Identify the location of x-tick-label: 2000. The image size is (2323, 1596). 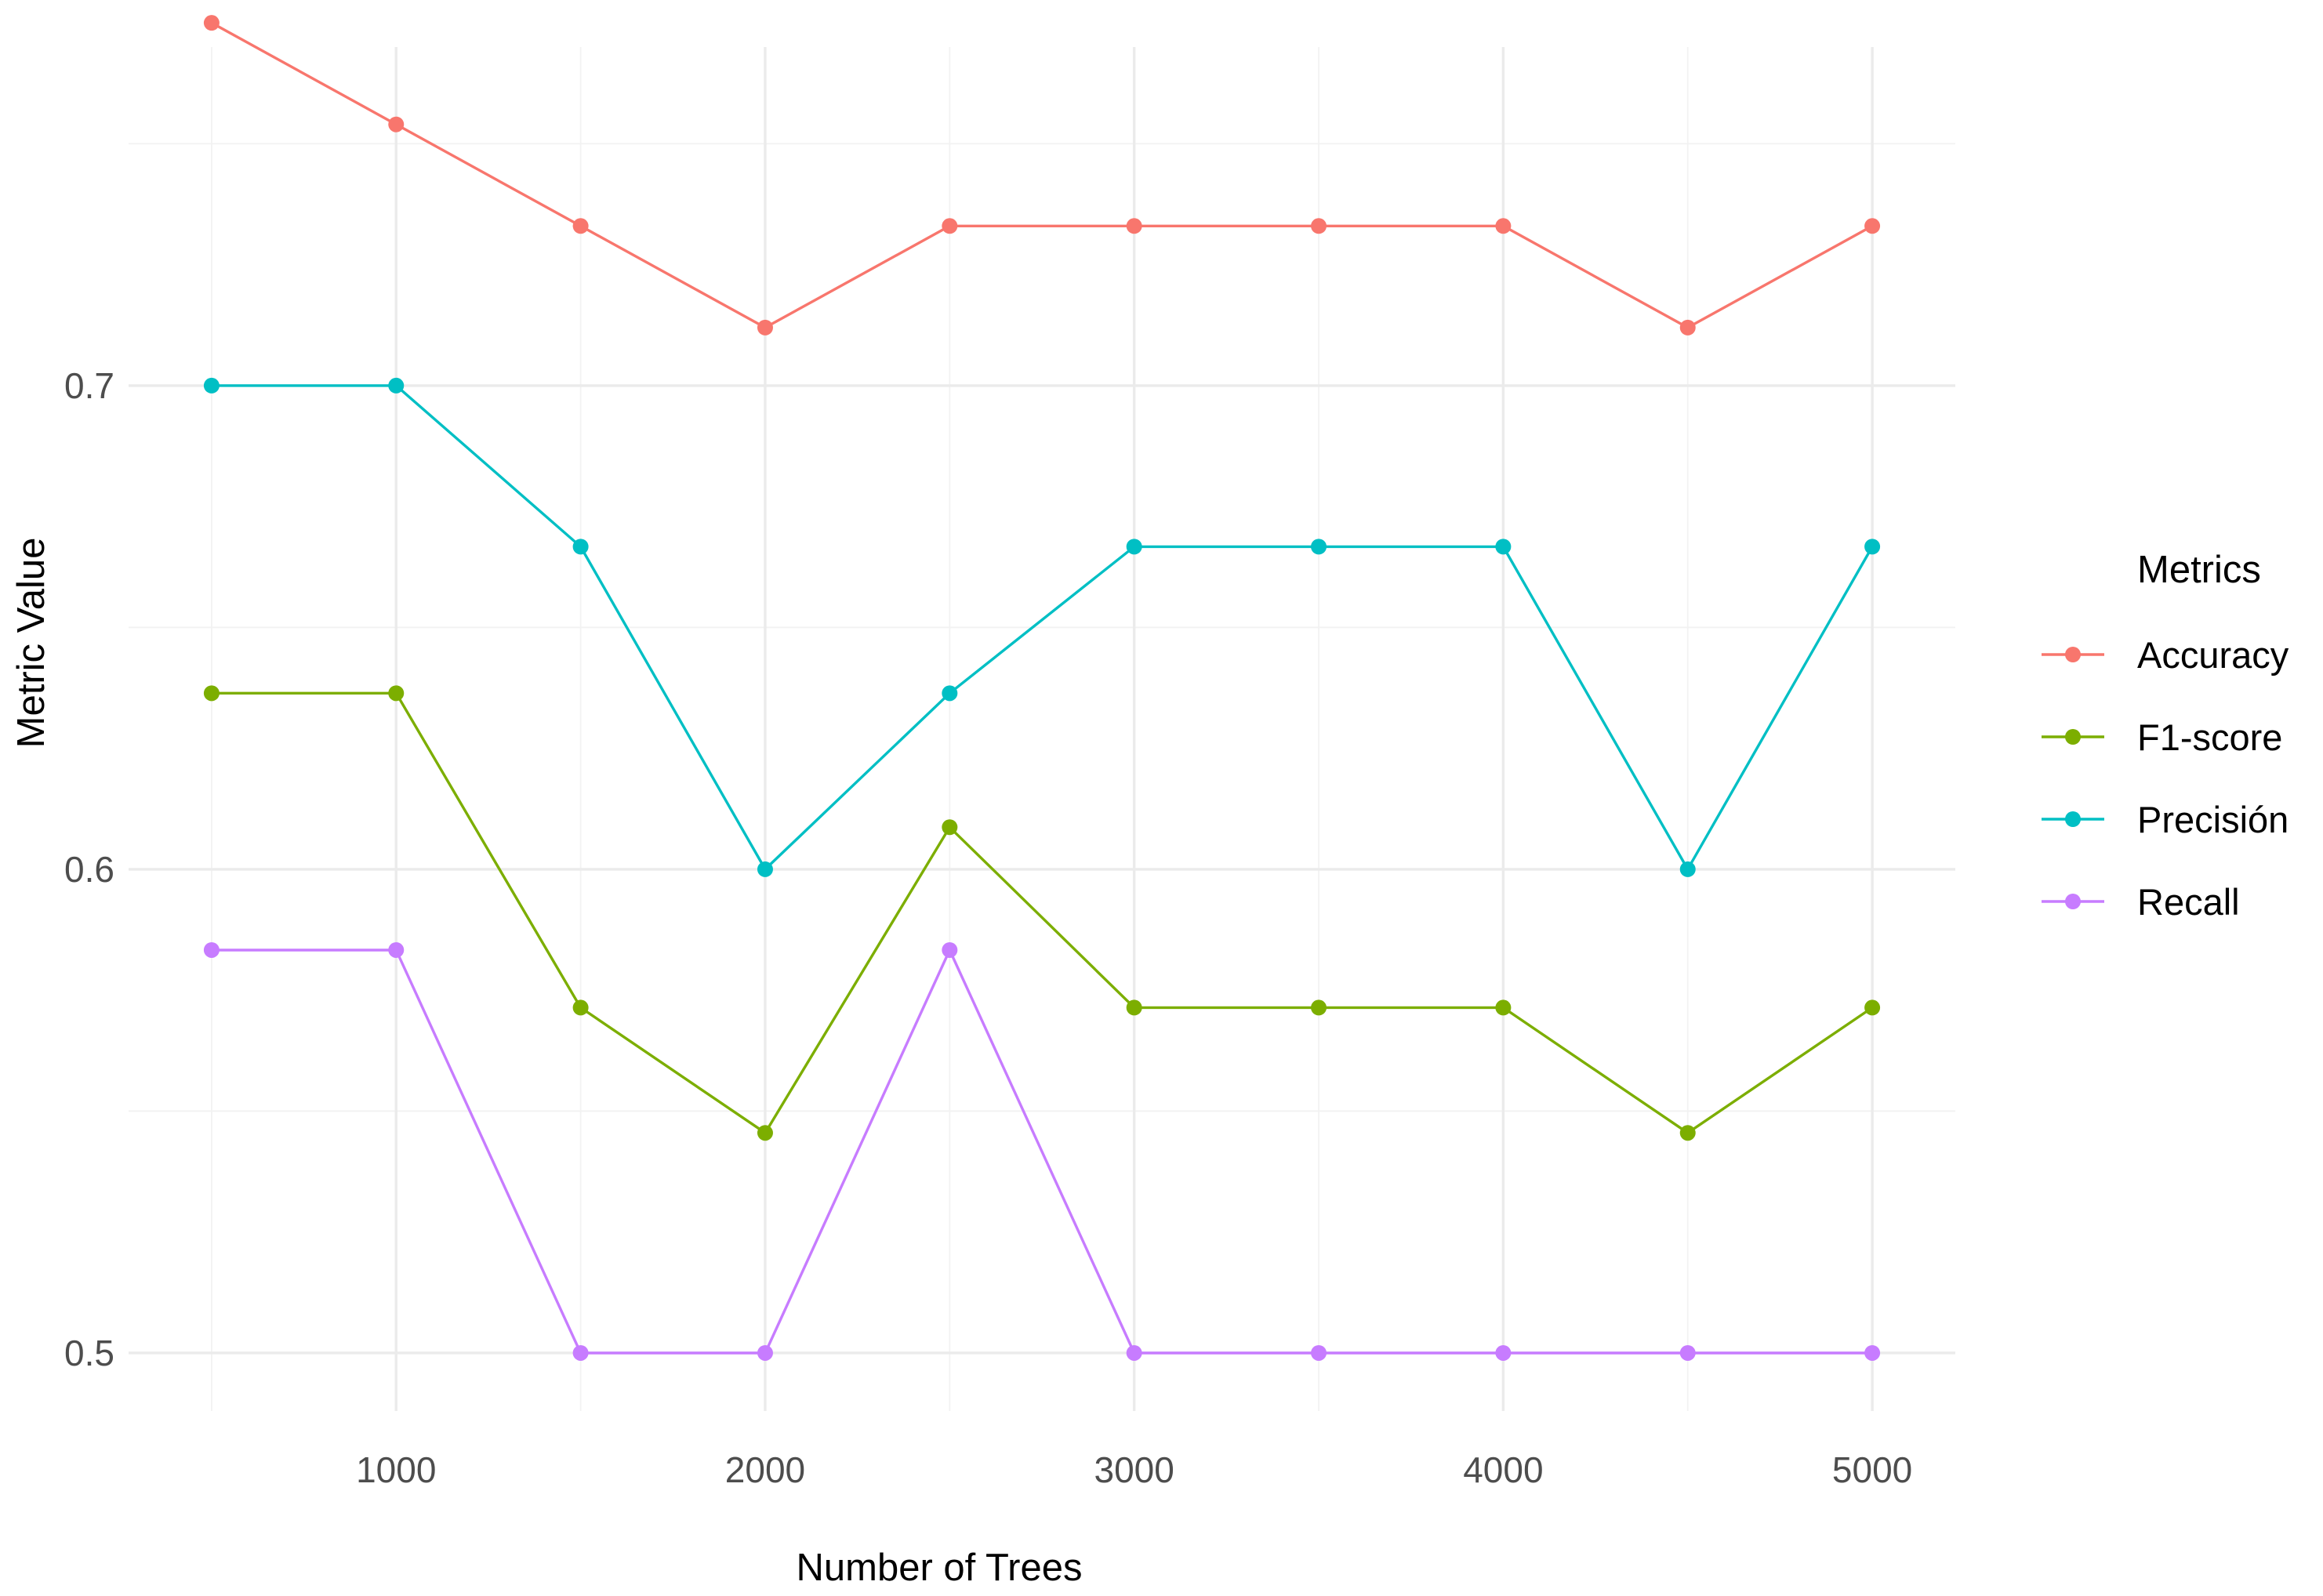
(765, 1470).